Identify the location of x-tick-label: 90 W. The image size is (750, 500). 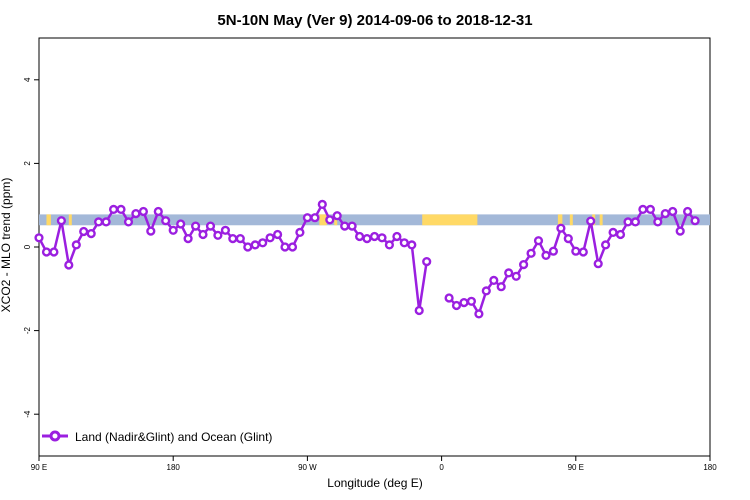
(307, 467).